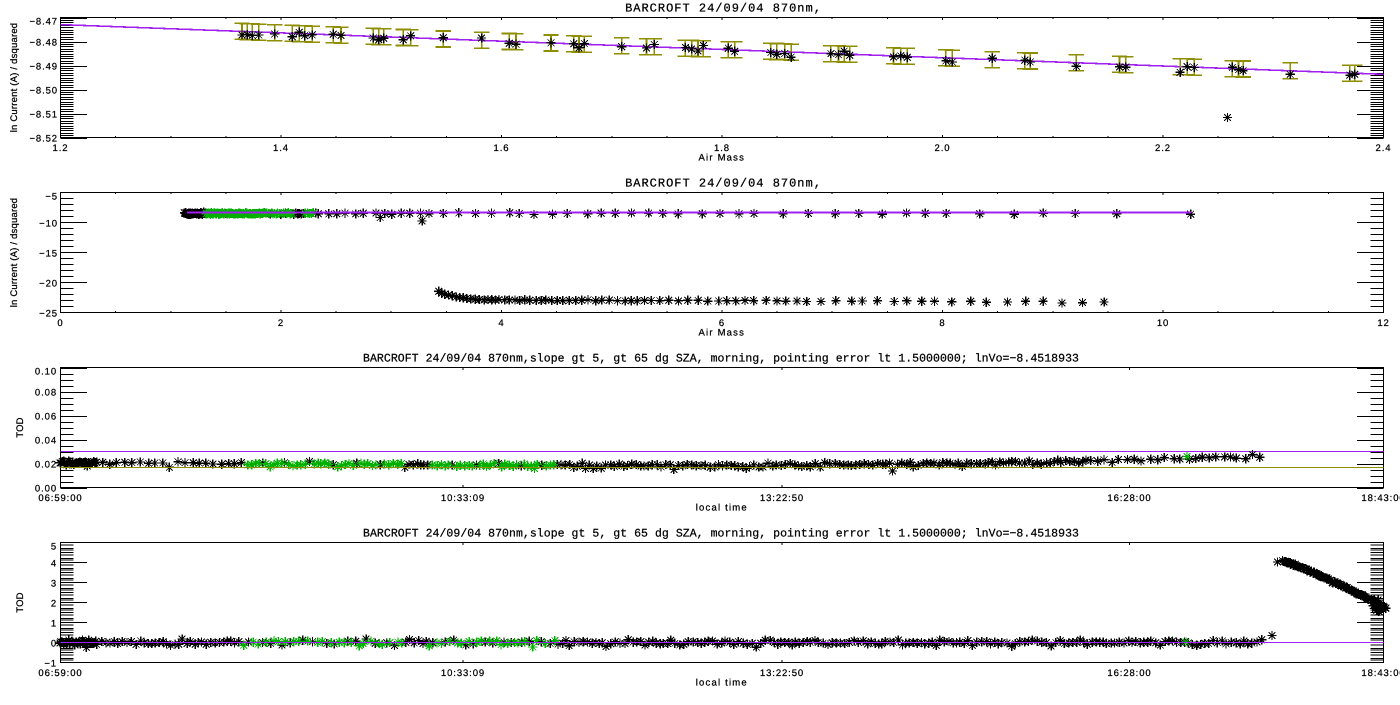 The height and width of the screenshot is (705, 1400). What do you see at coordinates (61, 148) in the screenshot?
I see `svg-text: 1.2` at bounding box center [61, 148].